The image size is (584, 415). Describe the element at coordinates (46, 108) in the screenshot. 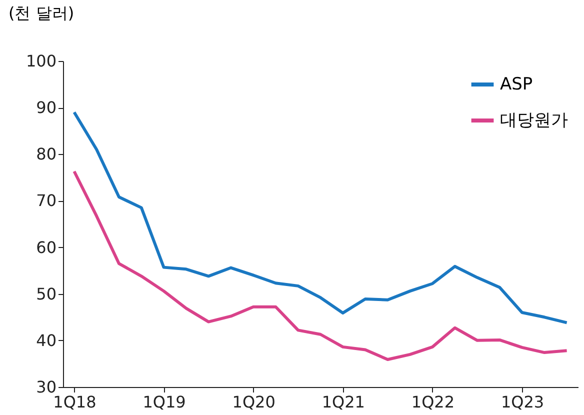

I see `y-tick-label: 90` at that location.